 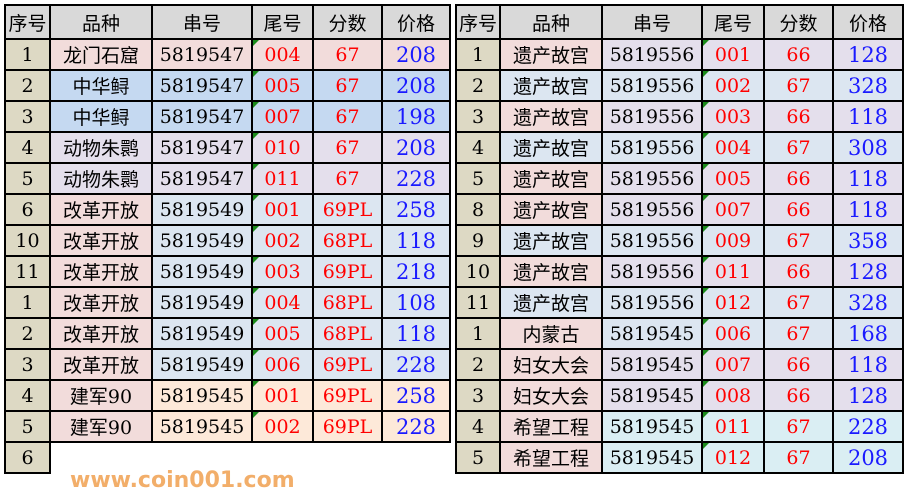 I want to click on price-cell: 358, so click(x=868, y=240).